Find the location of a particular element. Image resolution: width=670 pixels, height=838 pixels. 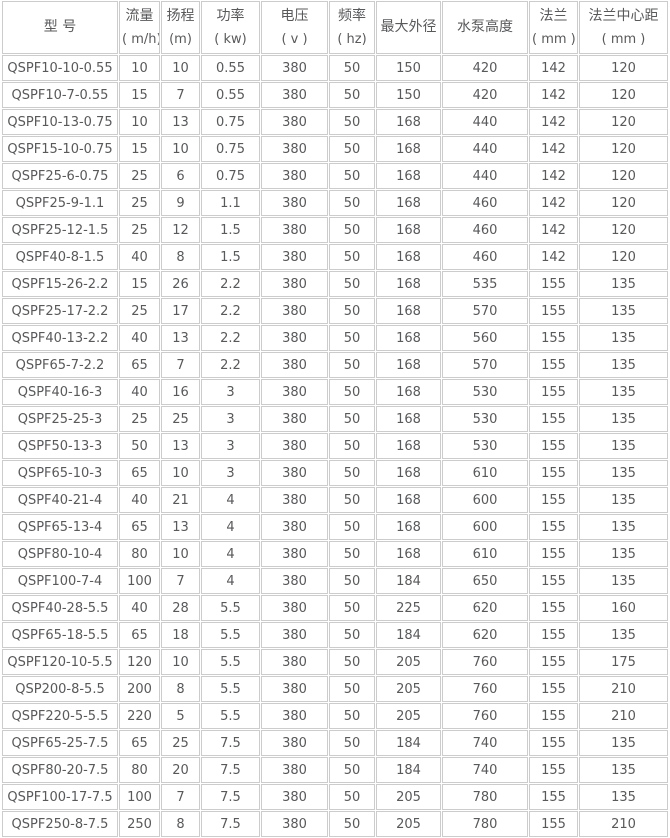

model-cell: QSPF10-10-0.55 is located at coordinates (60, 68).